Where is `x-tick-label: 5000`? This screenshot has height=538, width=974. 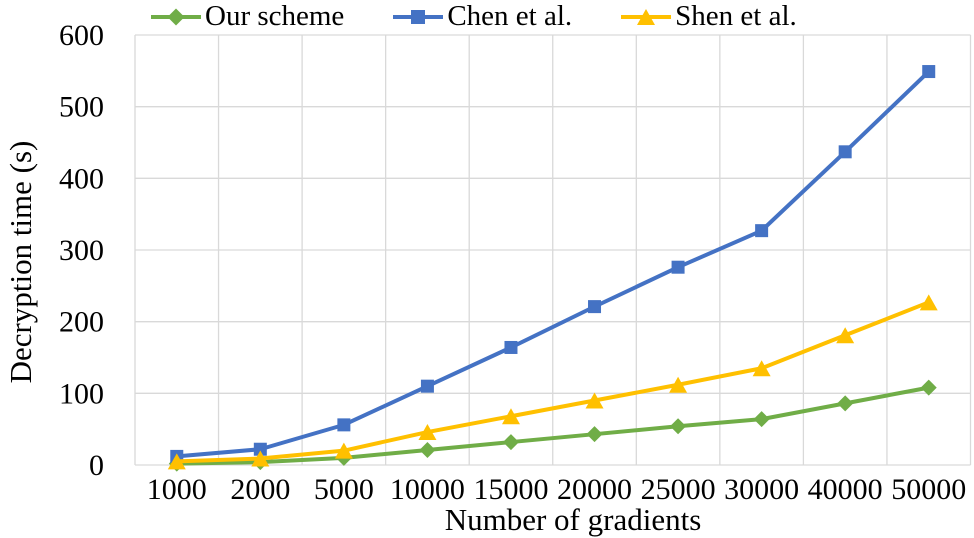 x-tick-label: 5000 is located at coordinates (344, 489).